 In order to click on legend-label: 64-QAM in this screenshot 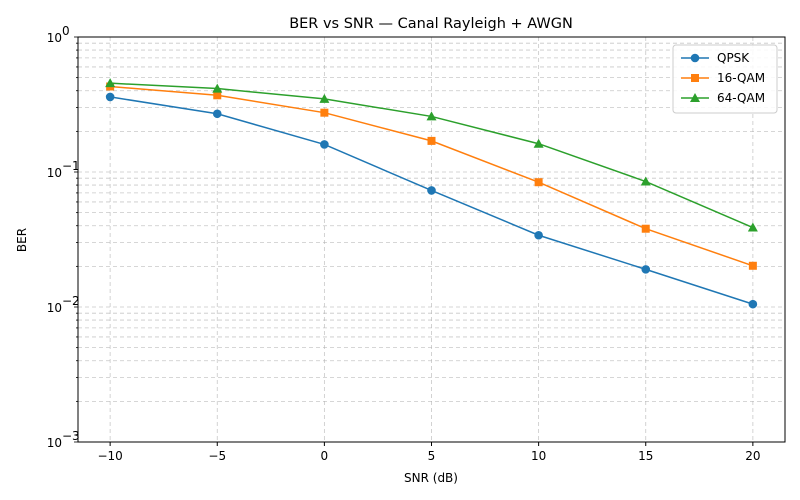, I will do `click(741, 98)`.